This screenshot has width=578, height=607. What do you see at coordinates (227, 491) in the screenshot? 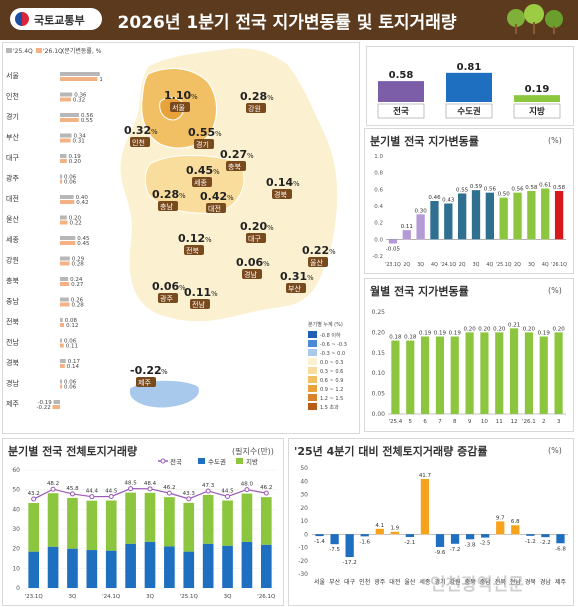
I see `volume-total-label: 44.5` at bounding box center [227, 491].